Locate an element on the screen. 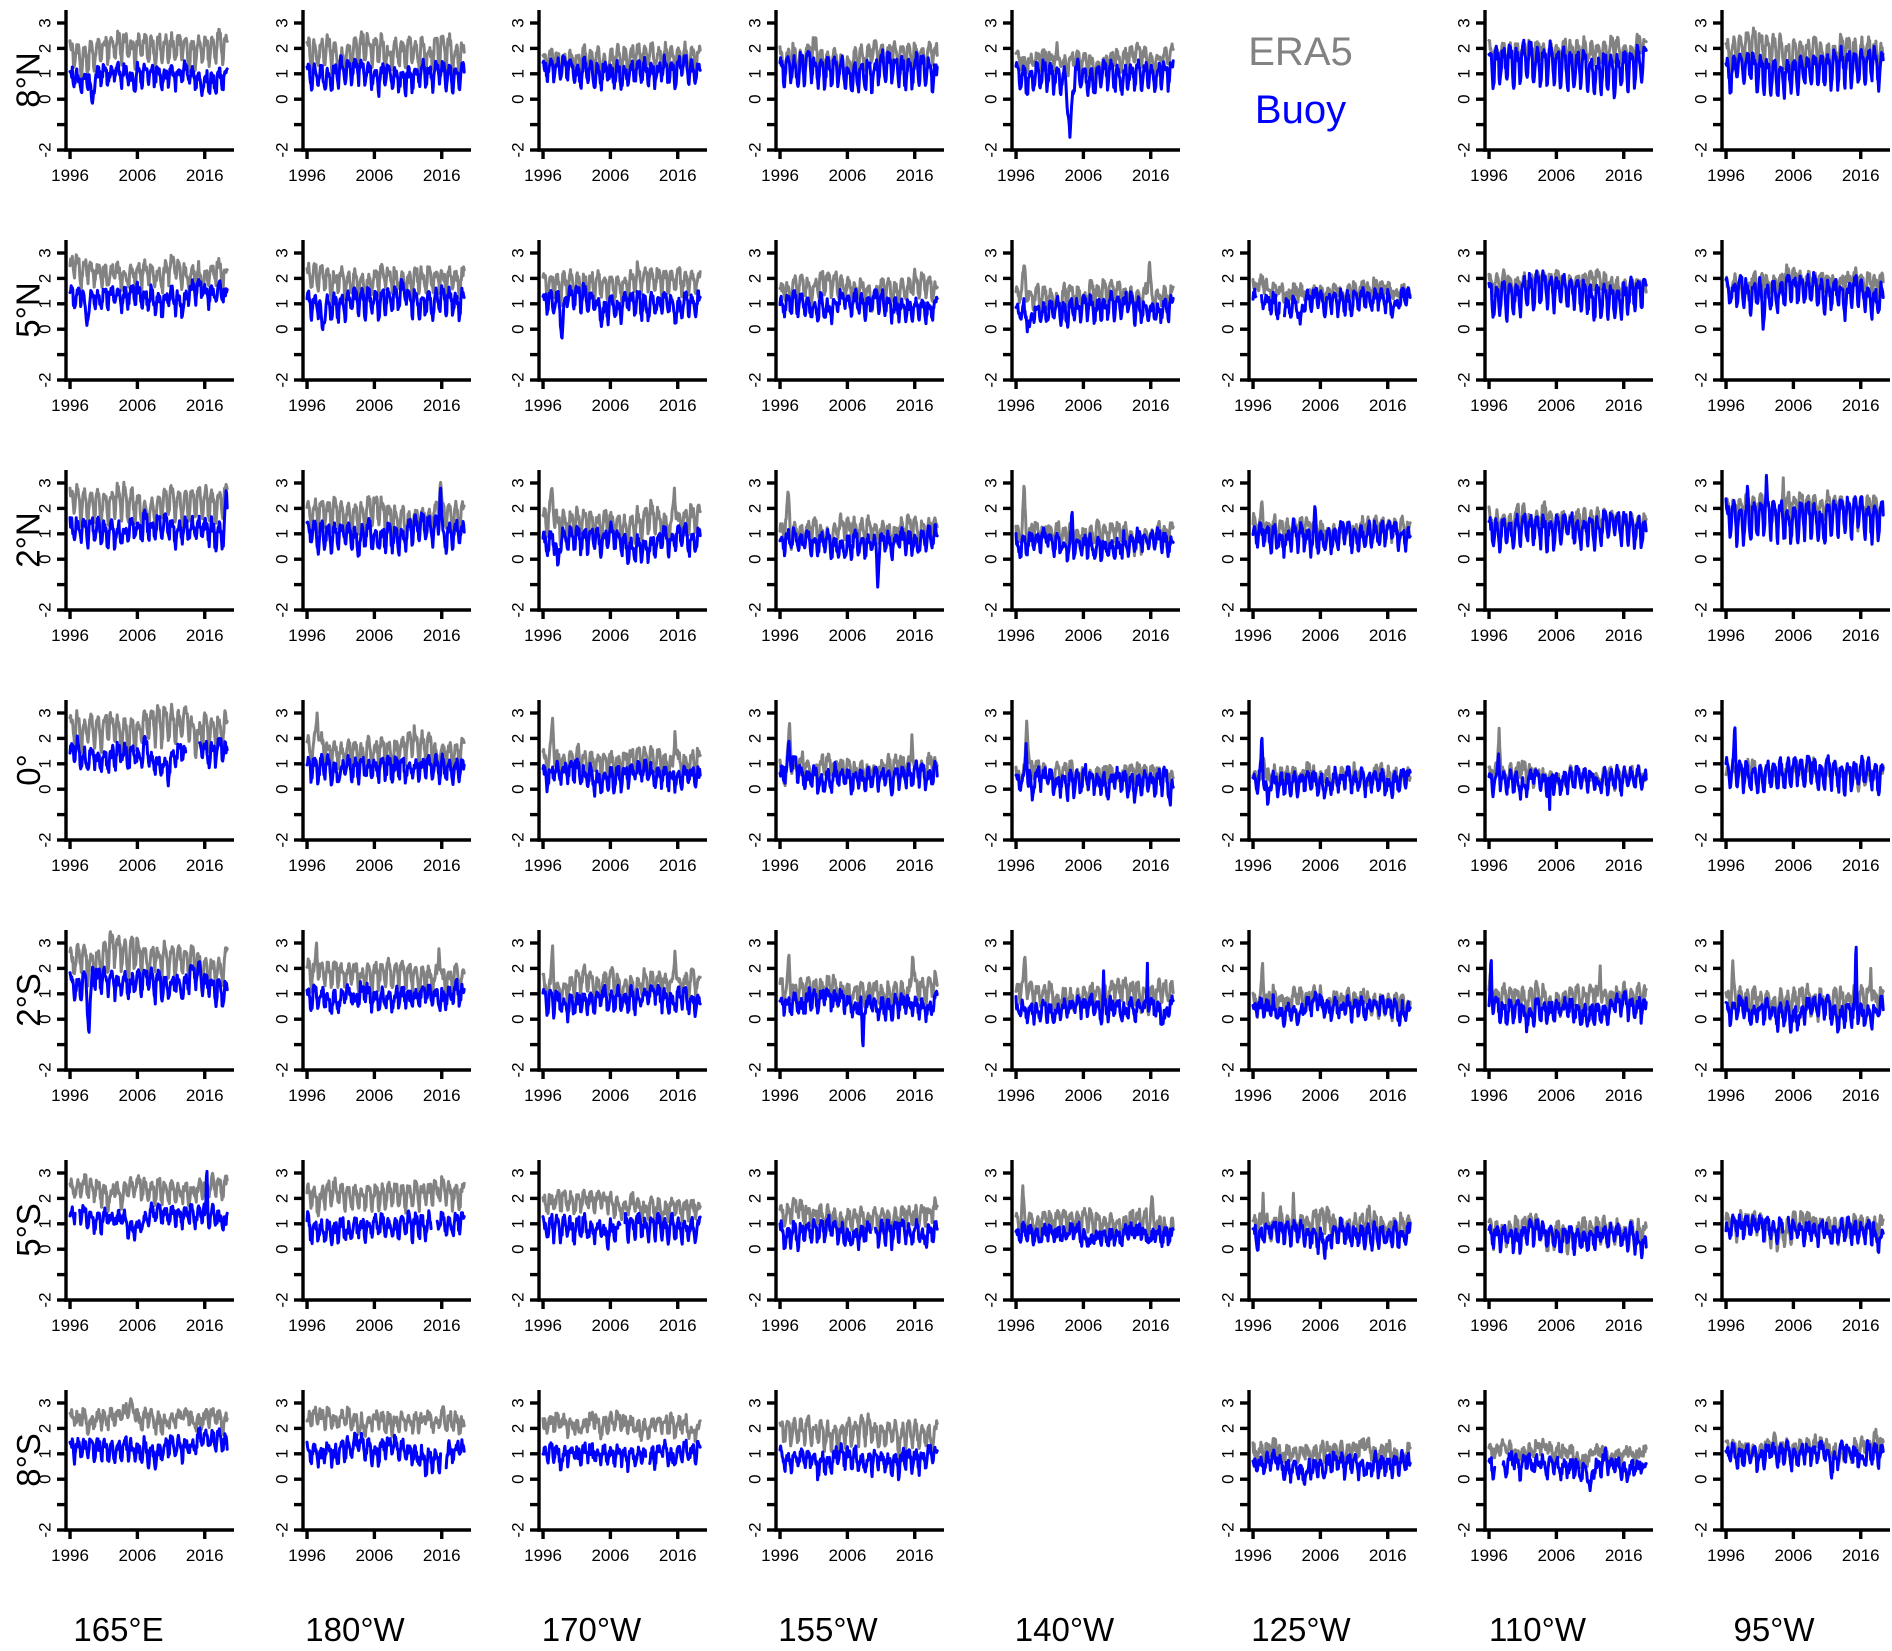 This screenshot has height=1651, width=1892. row-label-8s: 8°S is located at coordinates (28, 1460).